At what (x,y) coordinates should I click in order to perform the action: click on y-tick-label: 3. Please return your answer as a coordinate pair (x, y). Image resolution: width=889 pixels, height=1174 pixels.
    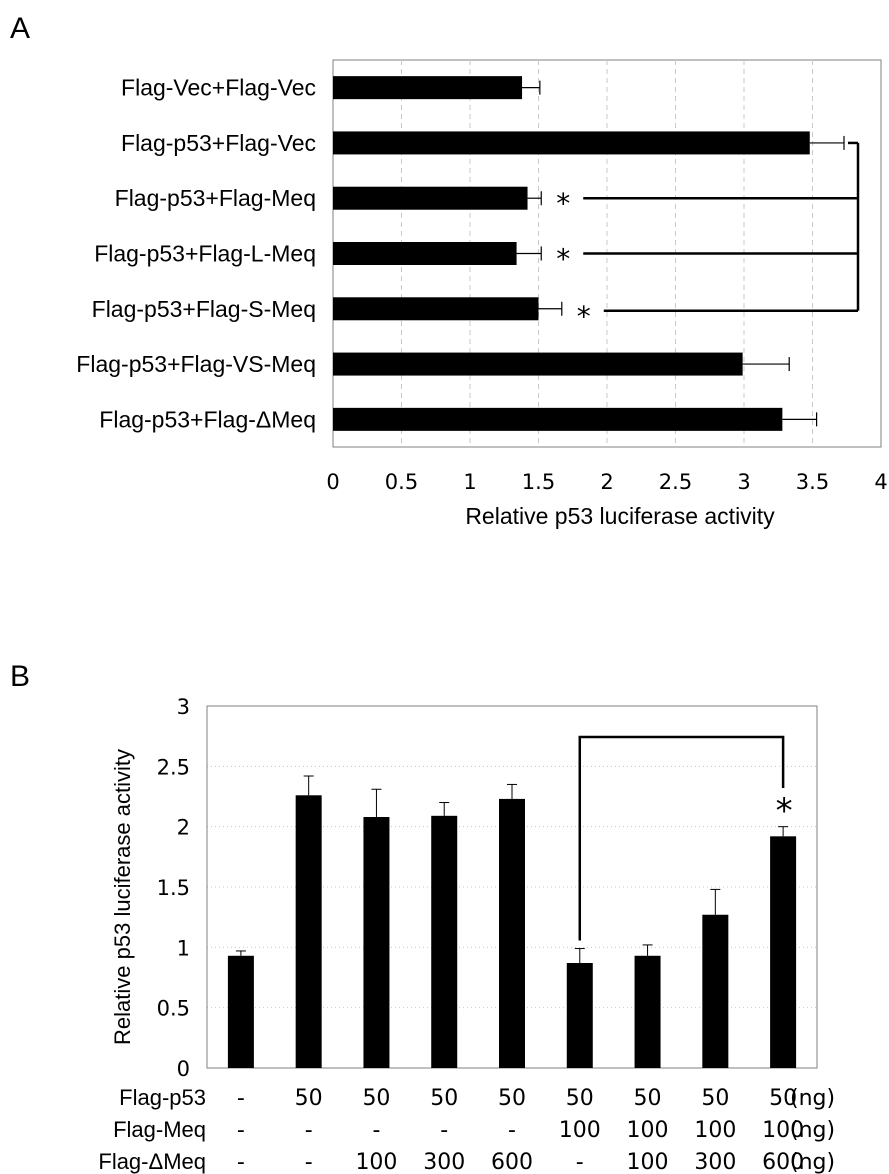
    Looking at the image, I should click on (183, 707).